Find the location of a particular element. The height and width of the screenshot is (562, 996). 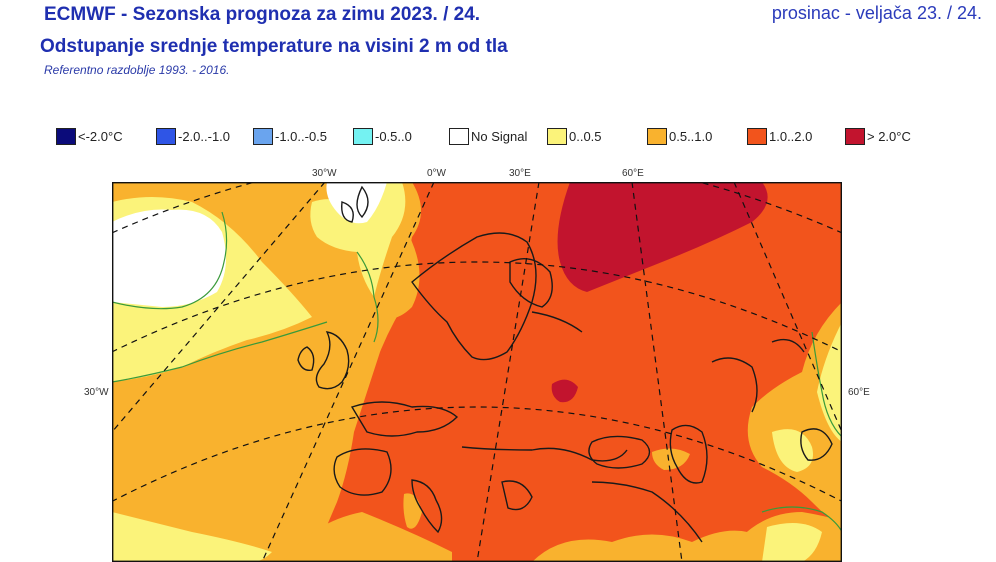

anomaly-region-above-2-small-patch is located at coordinates (564, 391).